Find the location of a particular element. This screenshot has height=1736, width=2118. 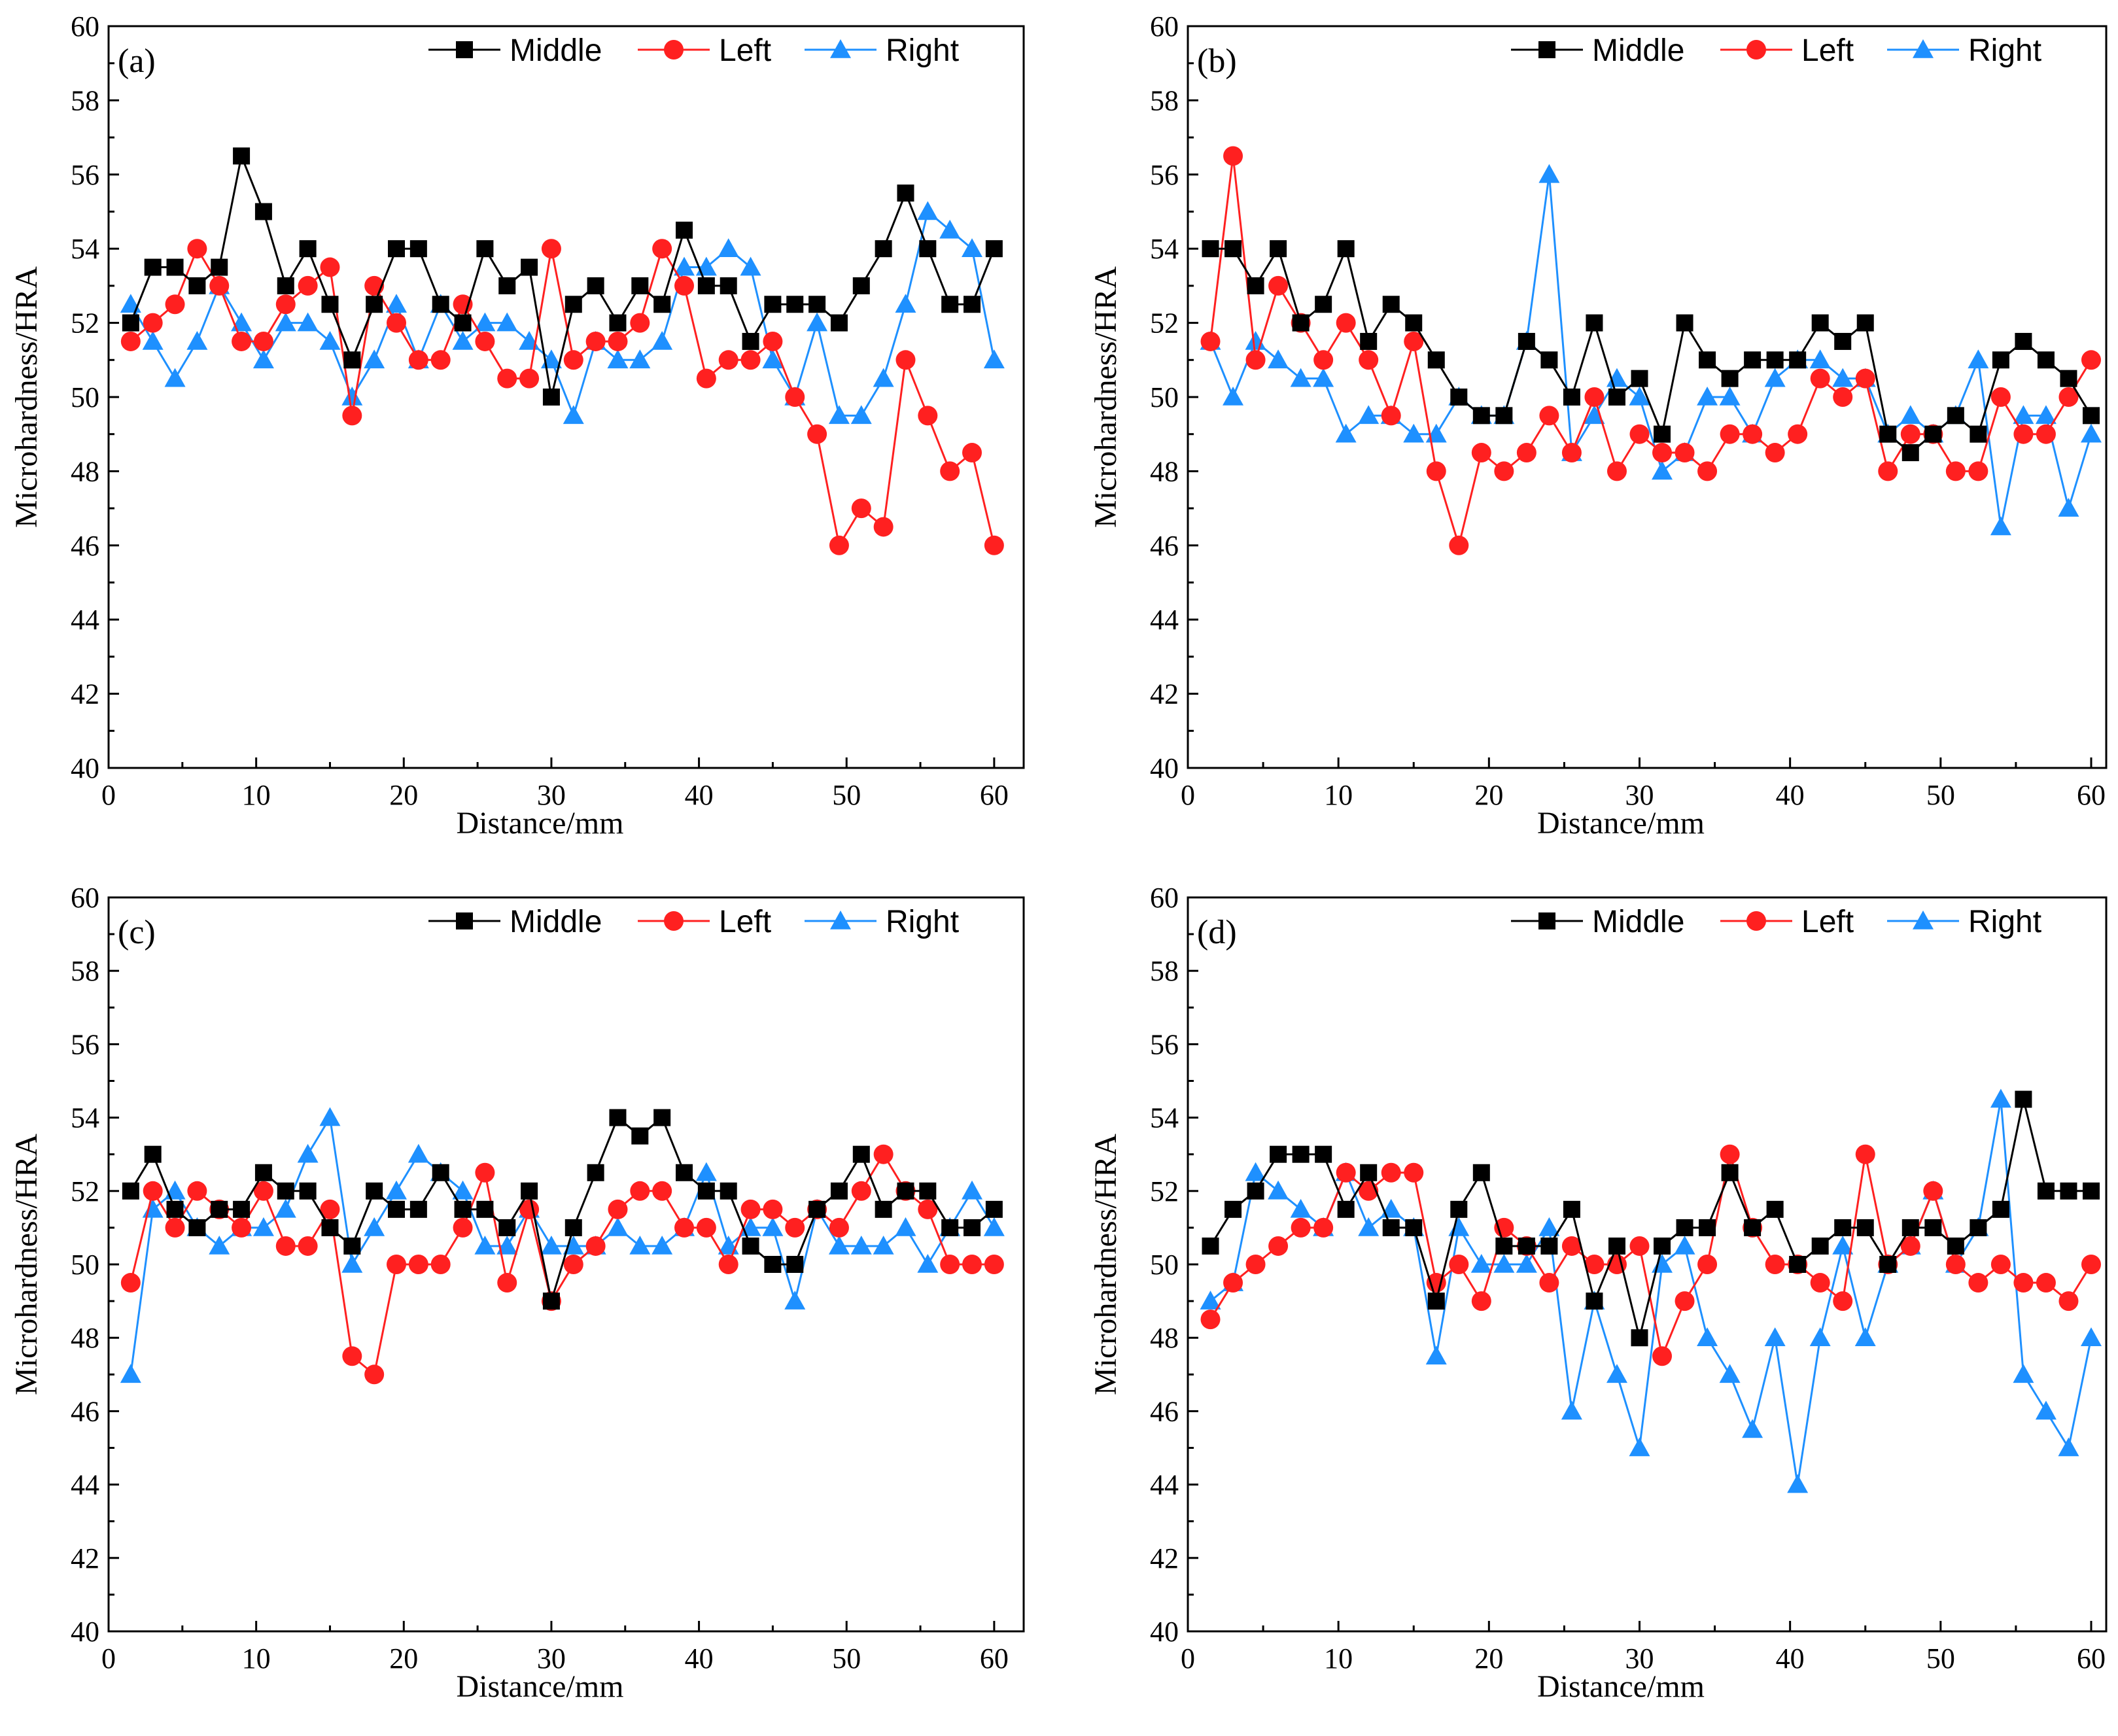

panel-label: (d) is located at coordinates (1217, 933).